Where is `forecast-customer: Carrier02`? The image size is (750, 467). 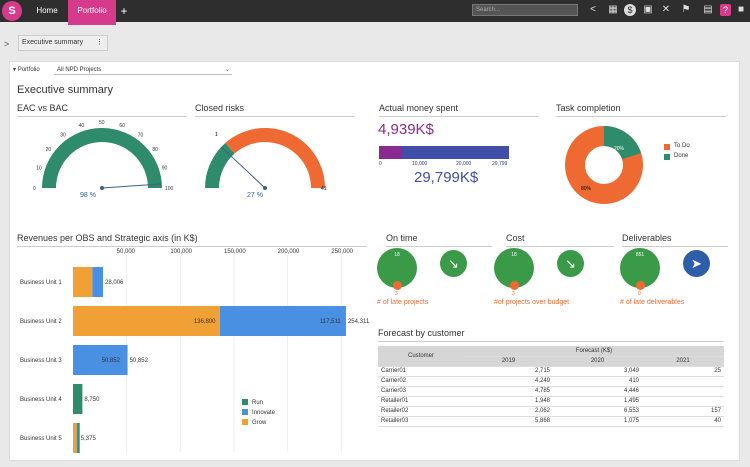
forecast-customer: Carrier02 is located at coordinates (421, 381).